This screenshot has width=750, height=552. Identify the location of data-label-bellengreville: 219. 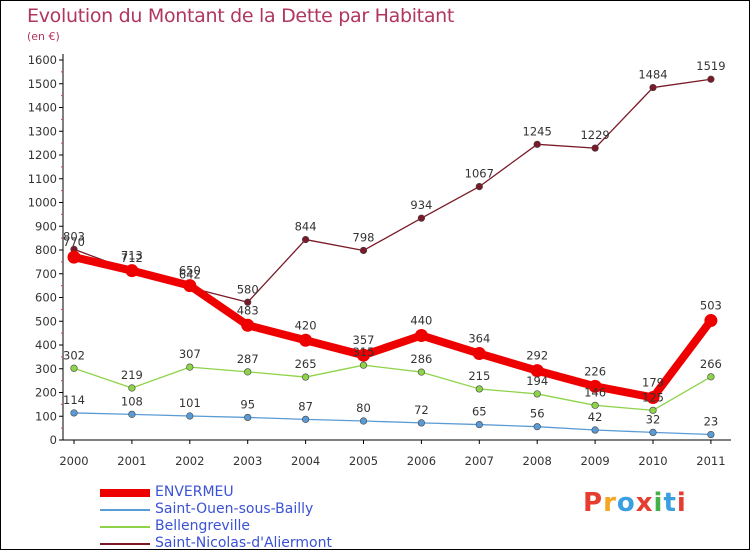
(132, 375).